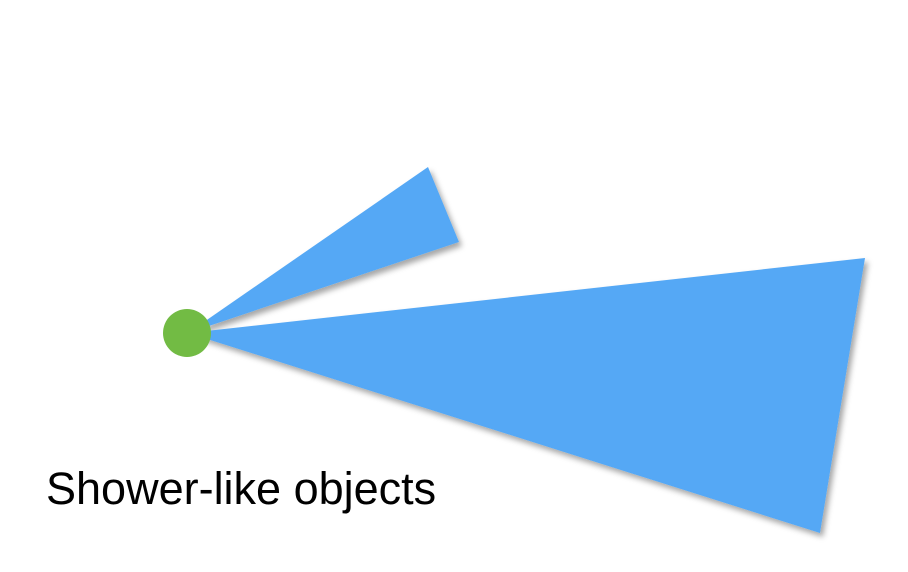  Describe the element at coordinates (187, 333) in the screenshot. I see `green-vertex-dot` at that location.